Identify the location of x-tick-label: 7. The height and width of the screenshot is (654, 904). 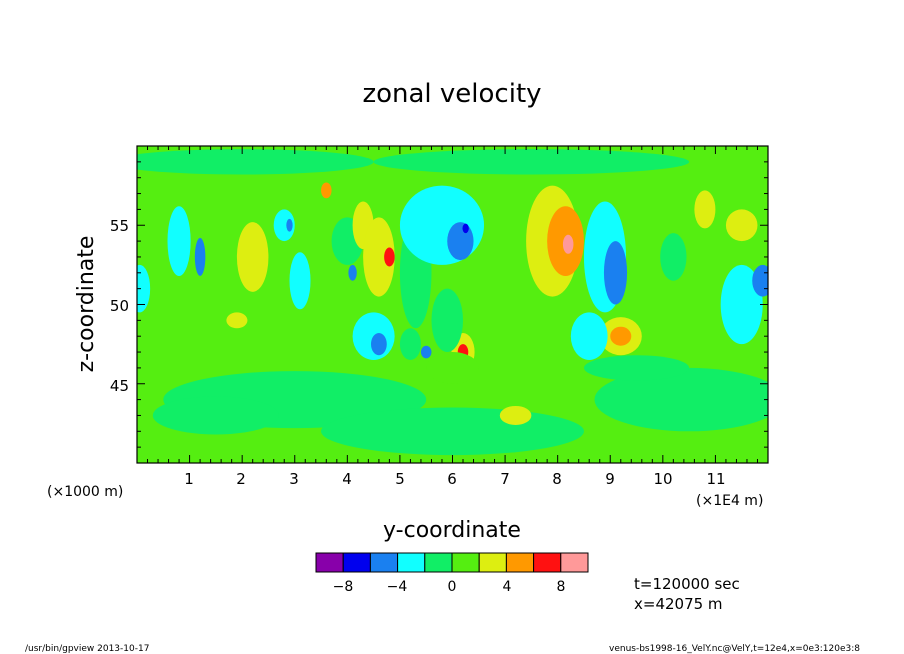
(505, 479).